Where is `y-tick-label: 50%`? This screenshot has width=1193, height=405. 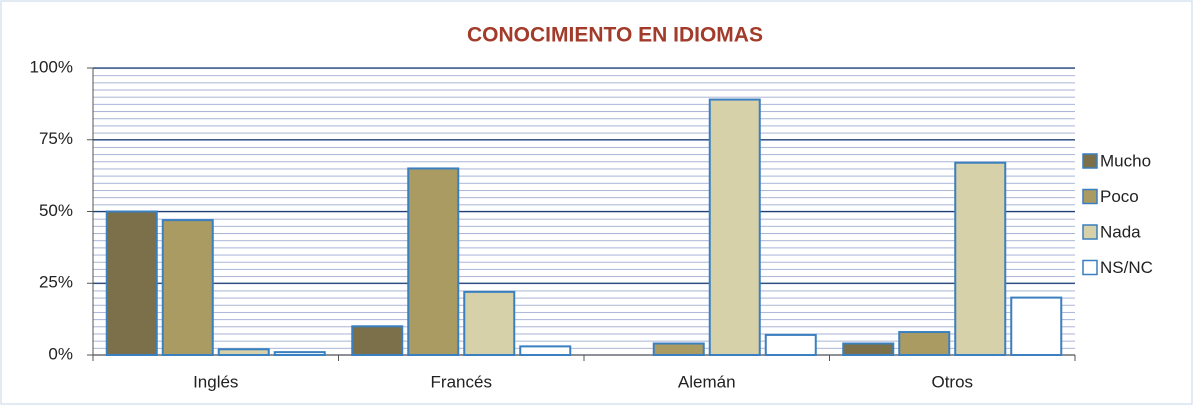
y-tick-label: 50% is located at coordinates (56, 210).